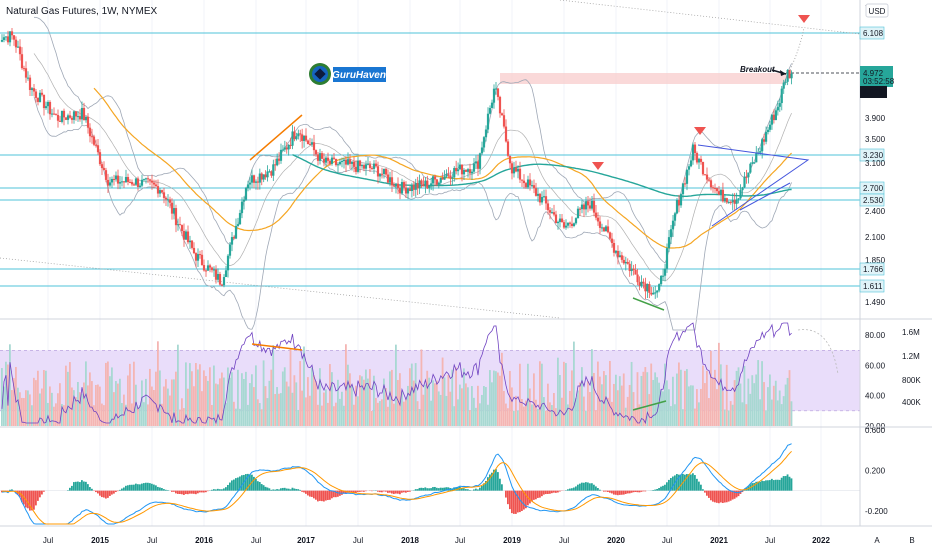 This screenshot has height=550, width=932. What do you see at coordinates (872, 155) in the screenshot?
I see `level-badge` at bounding box center [872, 155].